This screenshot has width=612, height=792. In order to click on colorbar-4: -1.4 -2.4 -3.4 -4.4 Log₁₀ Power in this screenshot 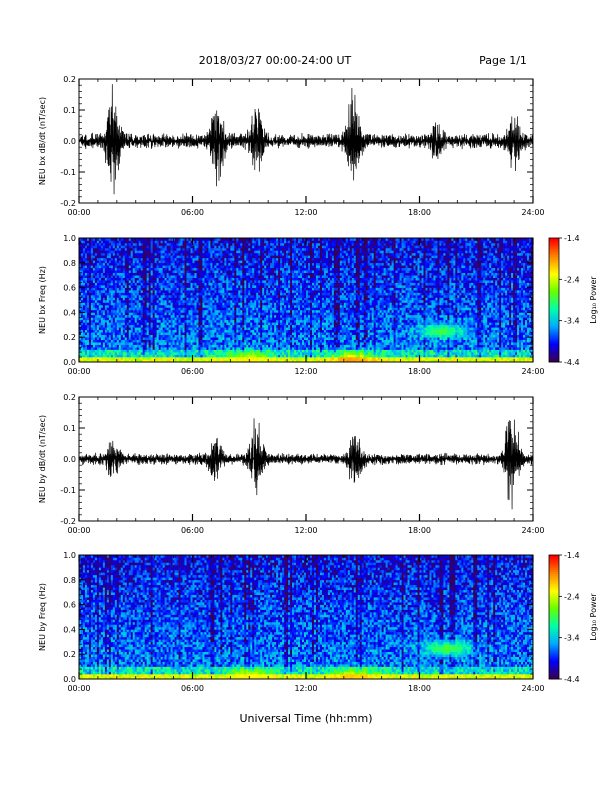, I will do `click(573, 617)`.